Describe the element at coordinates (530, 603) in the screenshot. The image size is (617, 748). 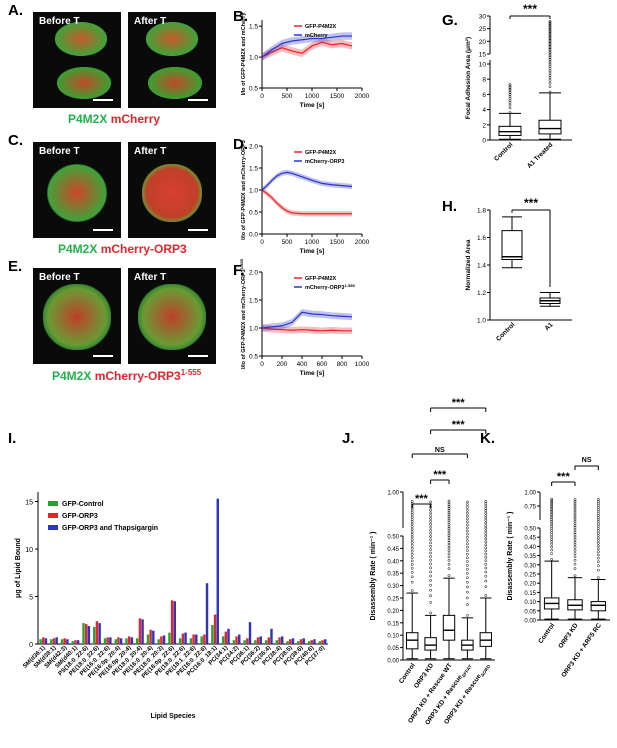
I see `y-tick-label: 0.10` at that location.